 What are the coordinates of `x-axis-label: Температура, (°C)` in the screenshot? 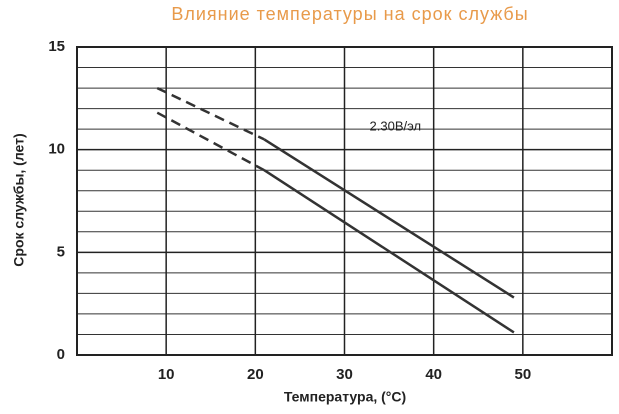 It's located at (345, 397).